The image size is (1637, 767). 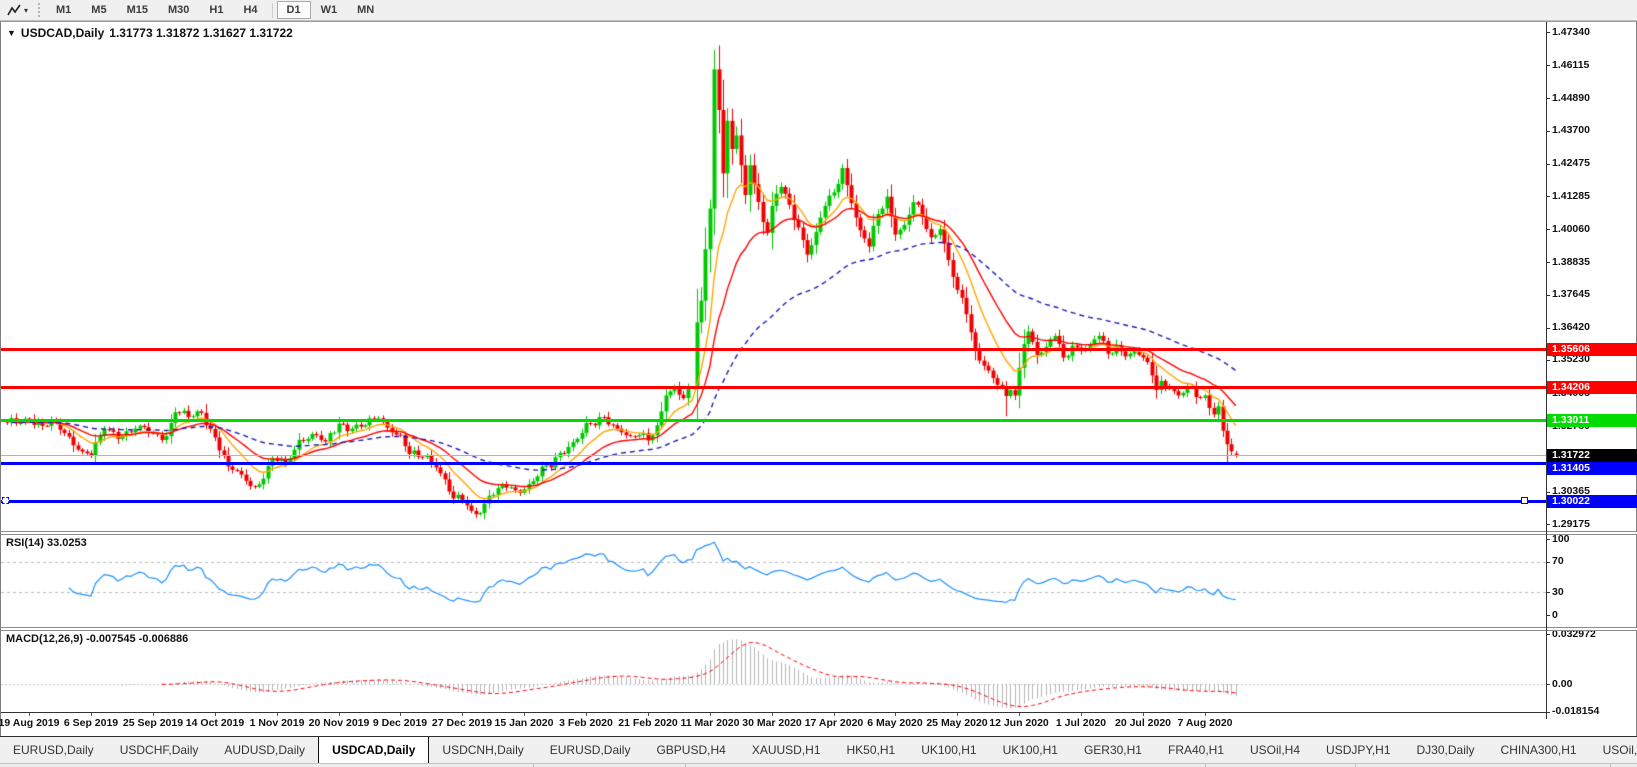 What do you see at coordinates (1571, 196) in the screenshot?
I see `price-tick-label: 1.41285` at bounding box center [1571, 196].